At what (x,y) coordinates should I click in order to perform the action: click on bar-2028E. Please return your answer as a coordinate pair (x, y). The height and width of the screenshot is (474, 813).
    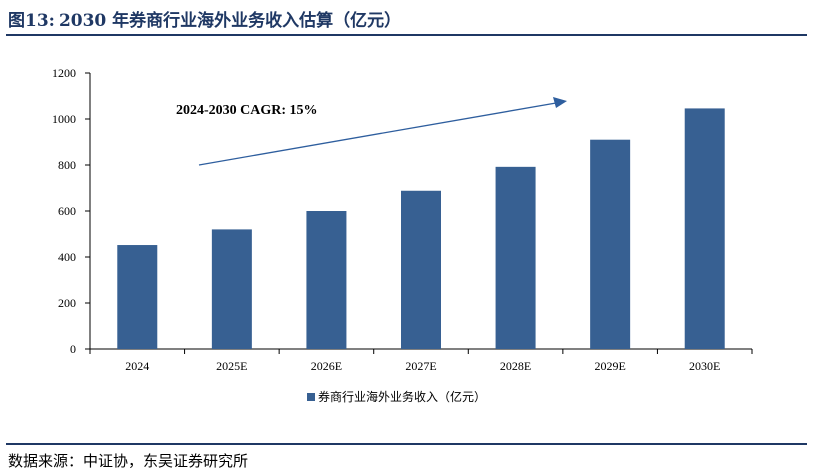
    Looking at the image, I should click on (515, 257).